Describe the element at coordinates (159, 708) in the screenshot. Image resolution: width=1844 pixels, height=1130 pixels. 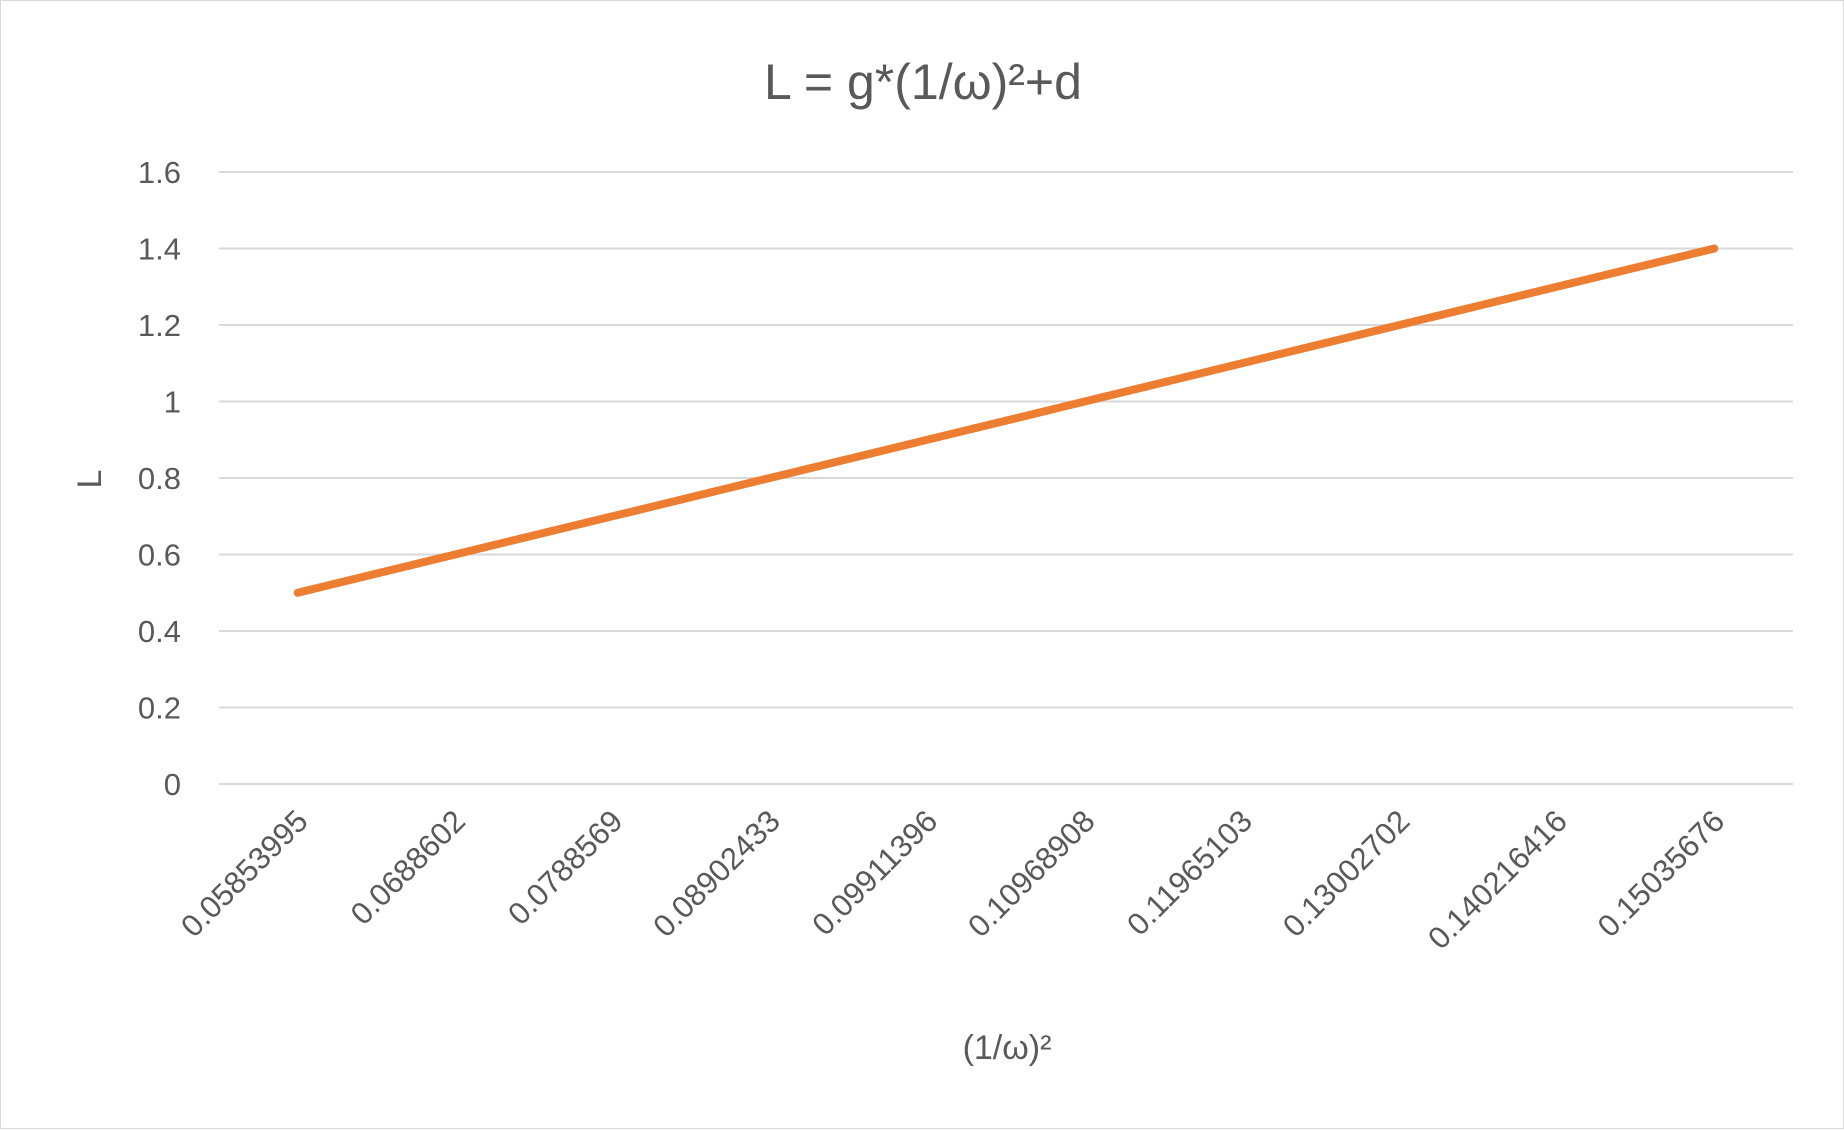
I see `y-tick-label: 0.2` at that location.